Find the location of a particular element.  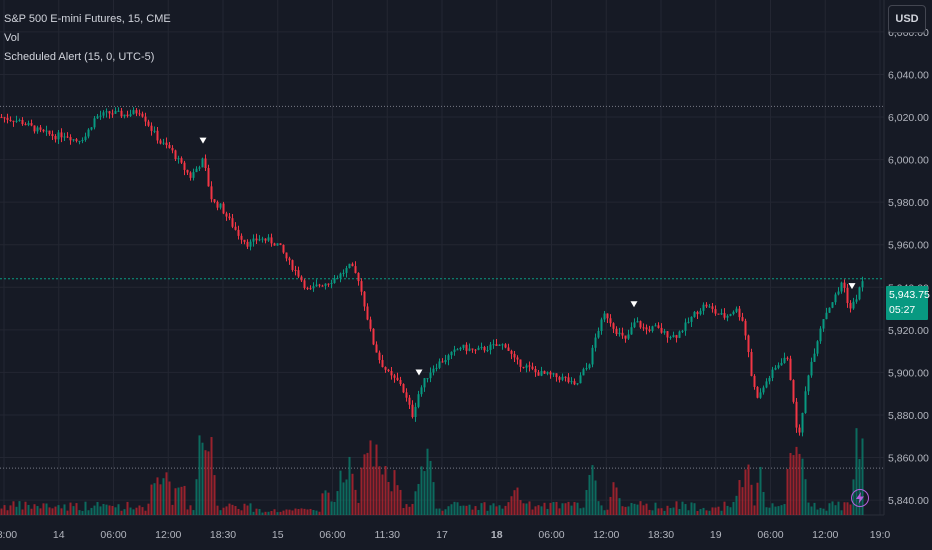

alert-marker is located at coordinates (203, 140).